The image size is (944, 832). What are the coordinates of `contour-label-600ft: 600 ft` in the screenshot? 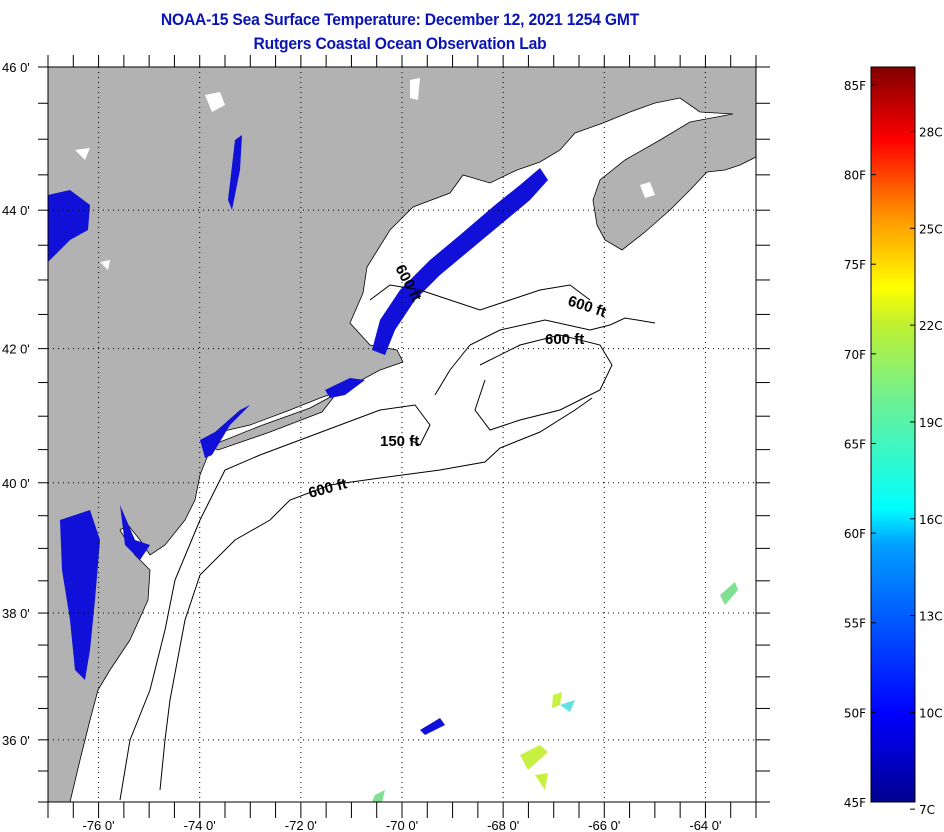 It's located at (564, 339).